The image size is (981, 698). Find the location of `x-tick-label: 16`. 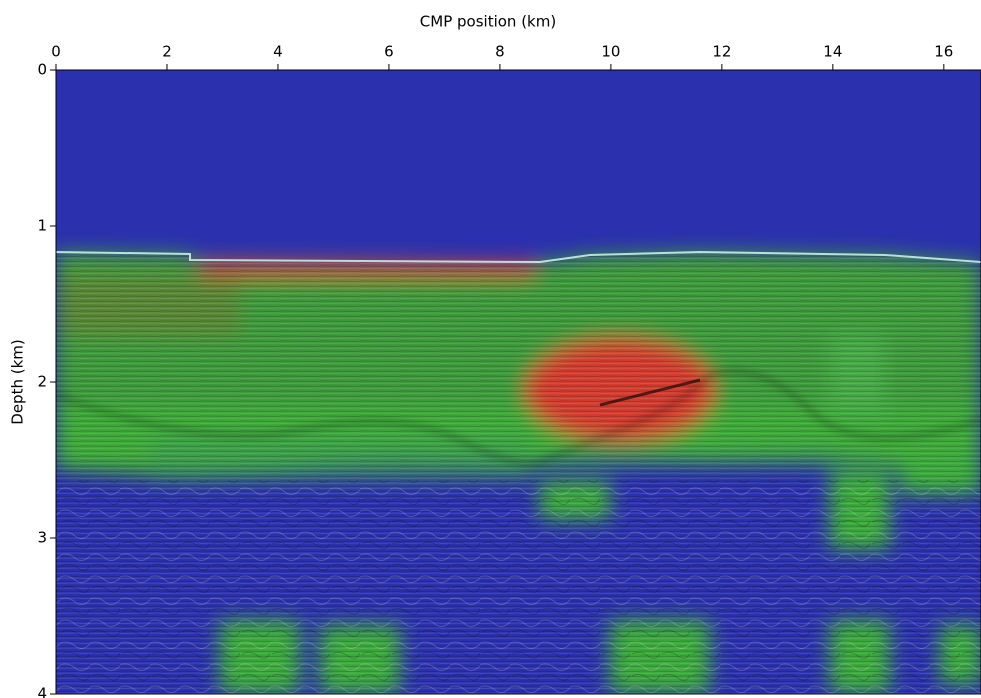

x-tick-label: 16 is located at coordinates (943, 52).